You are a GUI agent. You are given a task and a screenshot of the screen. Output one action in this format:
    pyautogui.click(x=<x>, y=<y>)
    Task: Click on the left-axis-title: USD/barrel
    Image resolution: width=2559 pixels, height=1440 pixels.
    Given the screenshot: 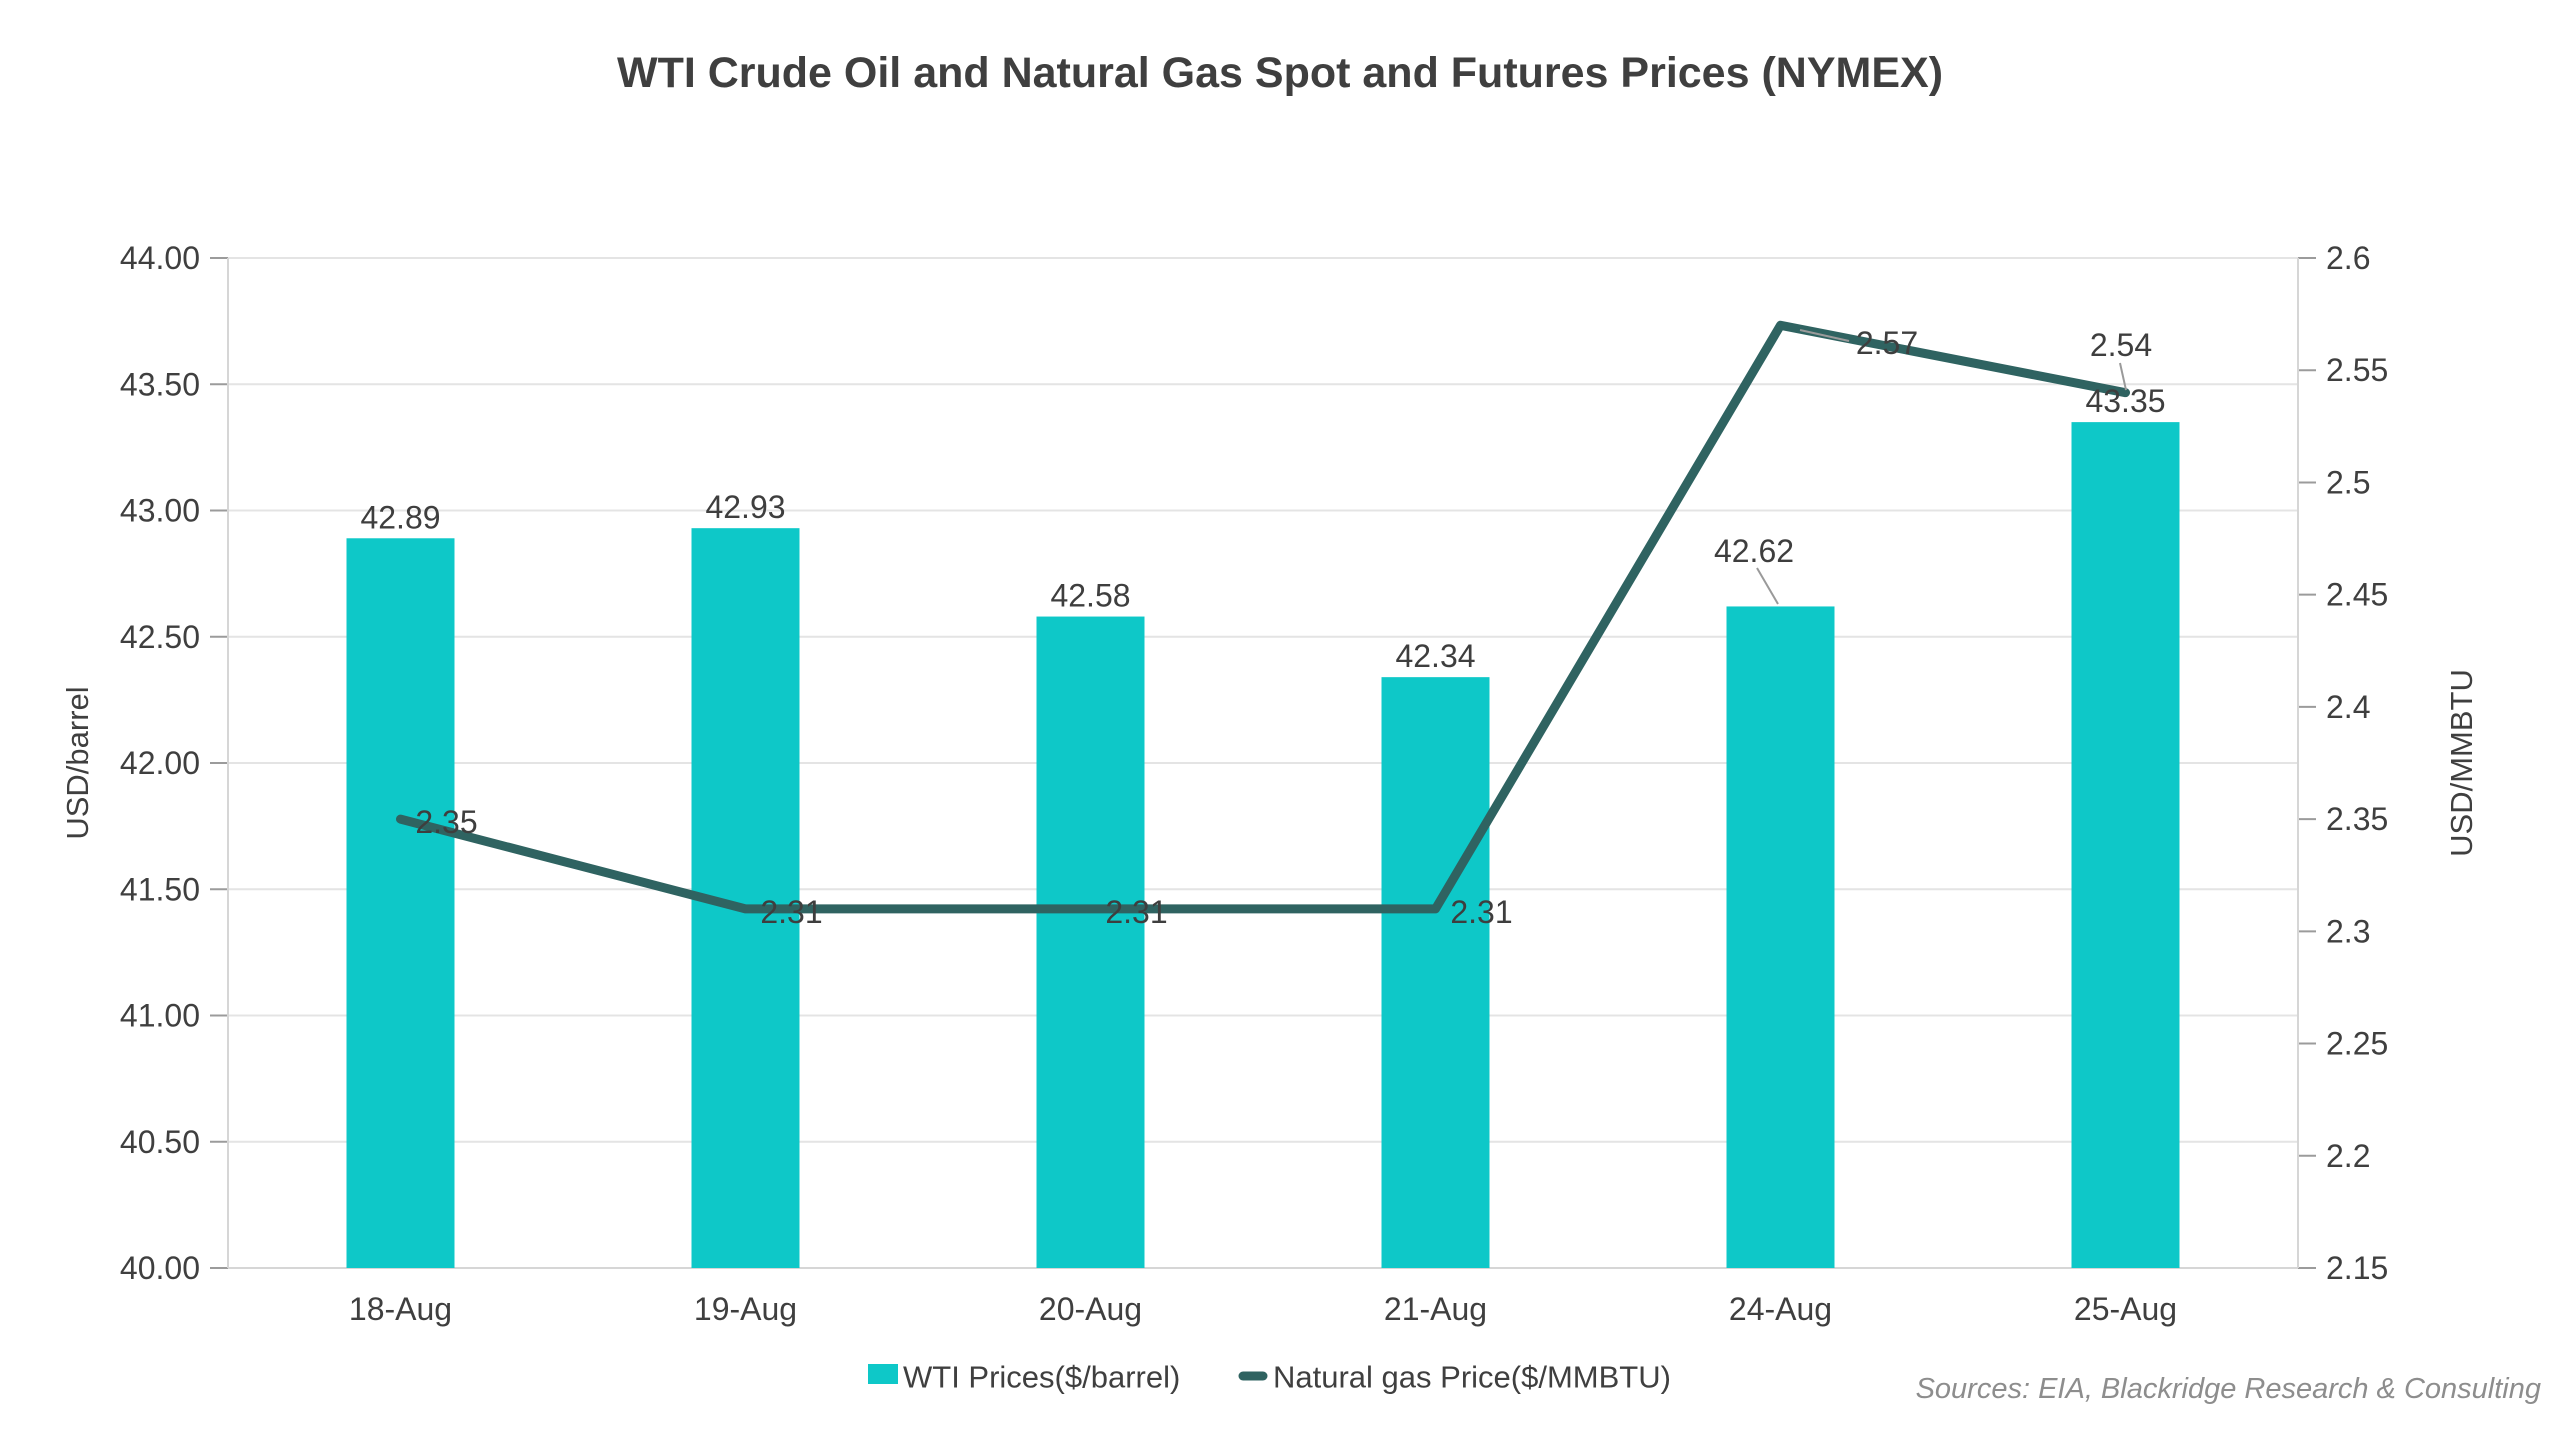 What is the action you would take?
    pyautogui.click(x=77, y=762)
    